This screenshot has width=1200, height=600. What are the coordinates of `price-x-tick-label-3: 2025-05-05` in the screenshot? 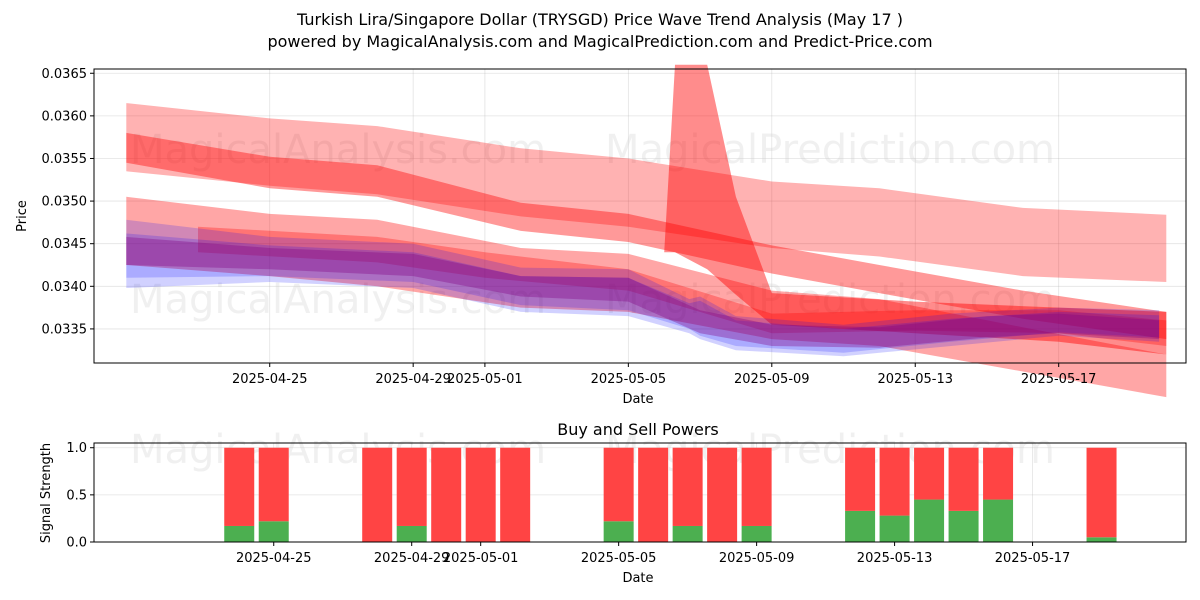 It's located at (629, 379).